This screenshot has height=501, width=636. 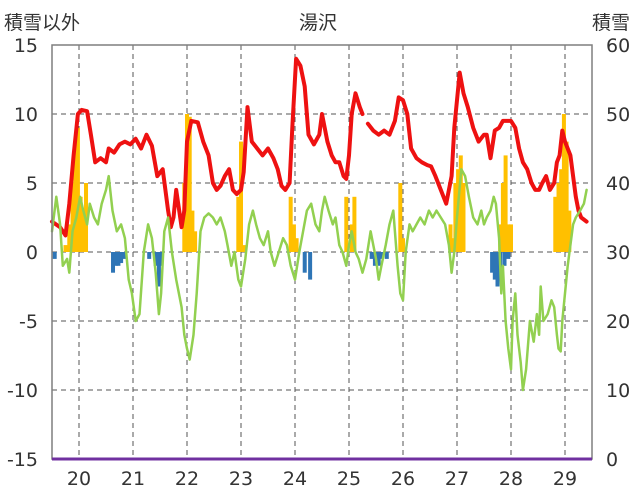 What do you see at coordinates (403, 479) in the screenshot?
I see `x-tick-label: 26` at bounding box center [403, 479].